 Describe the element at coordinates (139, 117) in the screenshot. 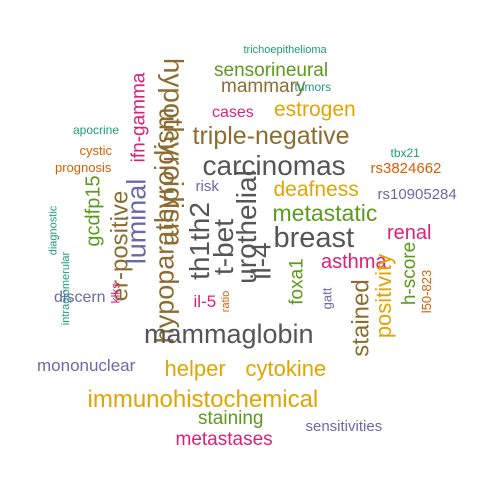

I see `word-ifn-gamma: ifn-gamma` at that location.